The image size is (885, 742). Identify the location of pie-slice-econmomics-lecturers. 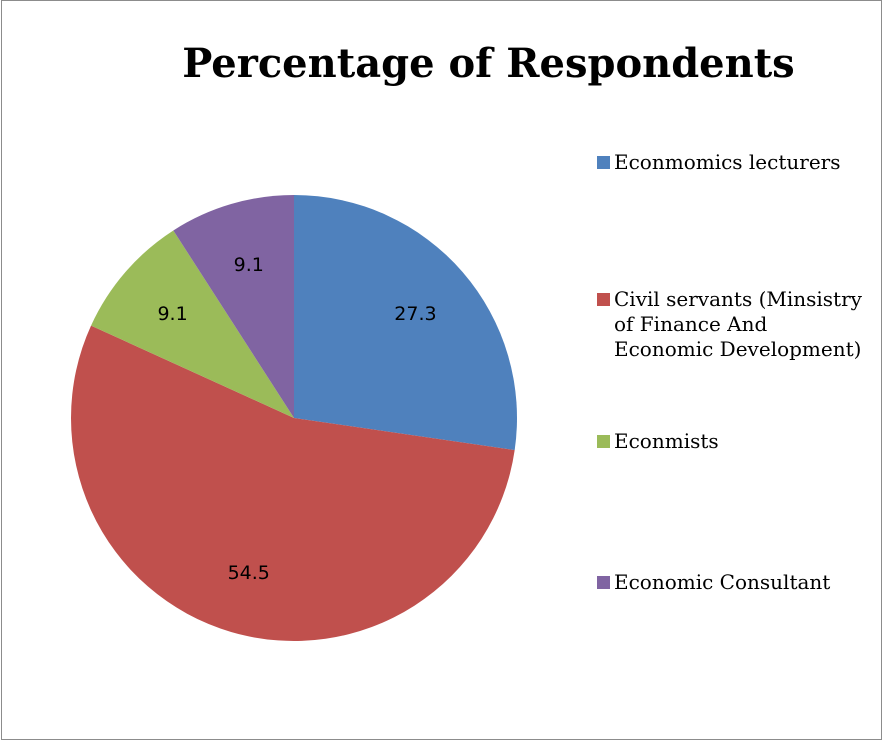
(405, 323).